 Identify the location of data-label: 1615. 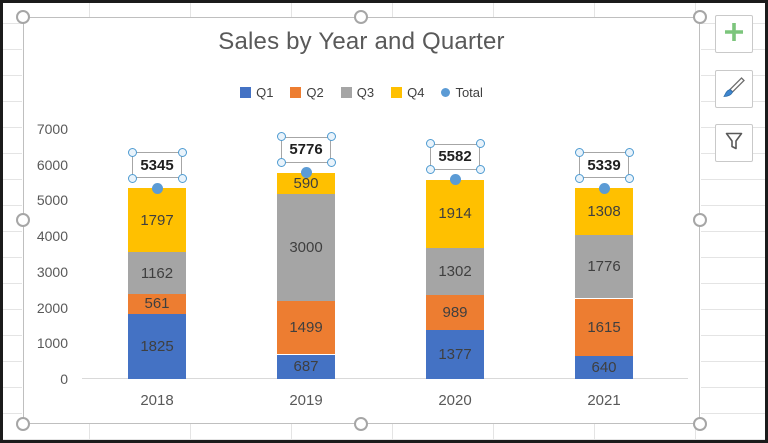
(604, 327).